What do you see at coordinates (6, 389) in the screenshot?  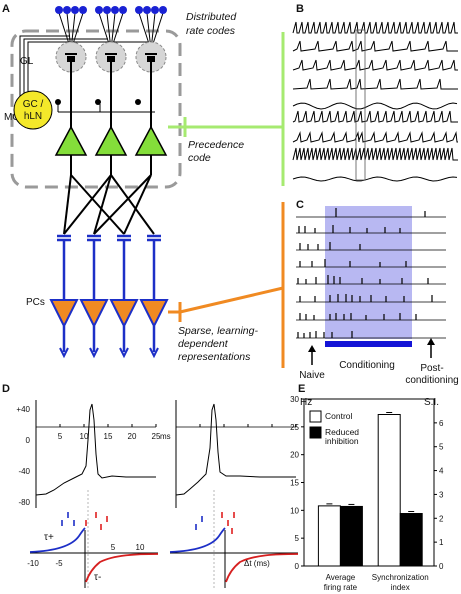 I see `panel-letter-d: D` at bounding box center [6, 389].